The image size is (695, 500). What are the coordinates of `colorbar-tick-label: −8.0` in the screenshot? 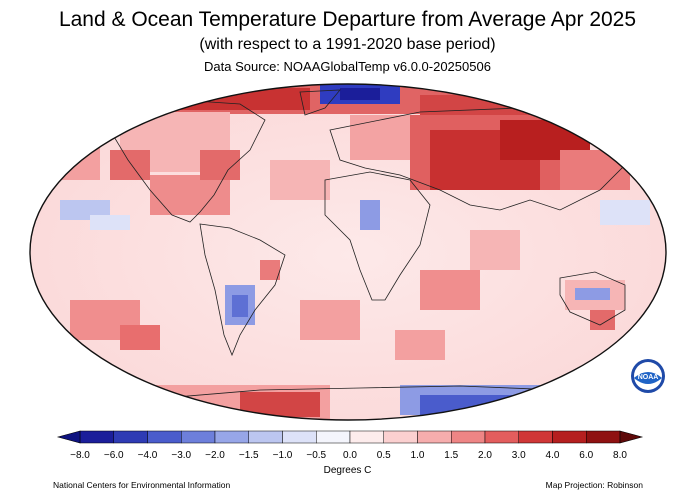 It's located at (80, 455).